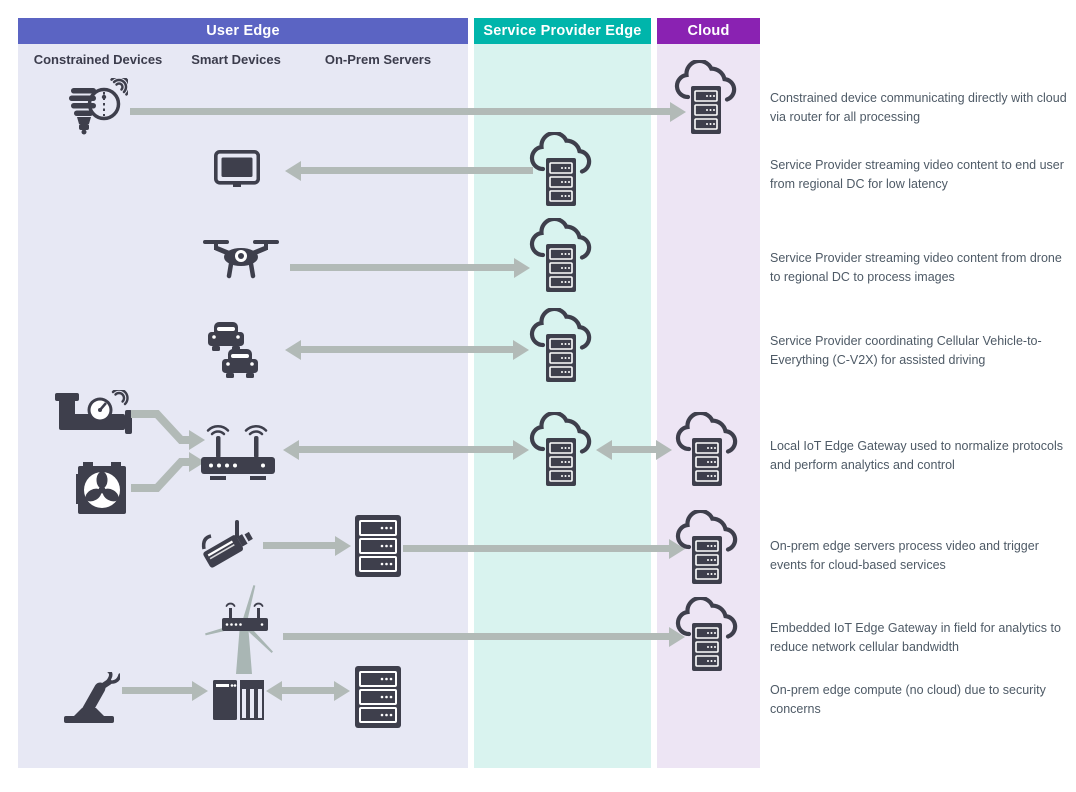 The image size is (1076, 792). I want to click on arrow-drone-to-sp, so click(402, 267).